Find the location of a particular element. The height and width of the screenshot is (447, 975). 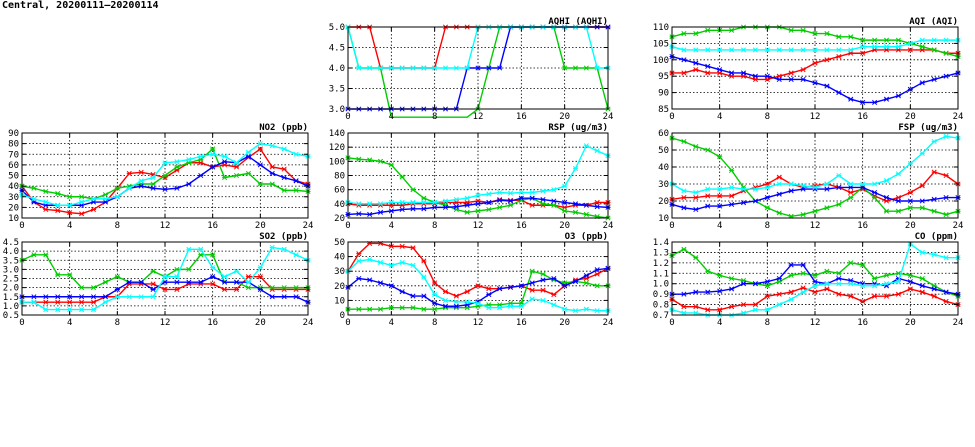

y-tick-label: 100 is located at coordinates (337, 162).